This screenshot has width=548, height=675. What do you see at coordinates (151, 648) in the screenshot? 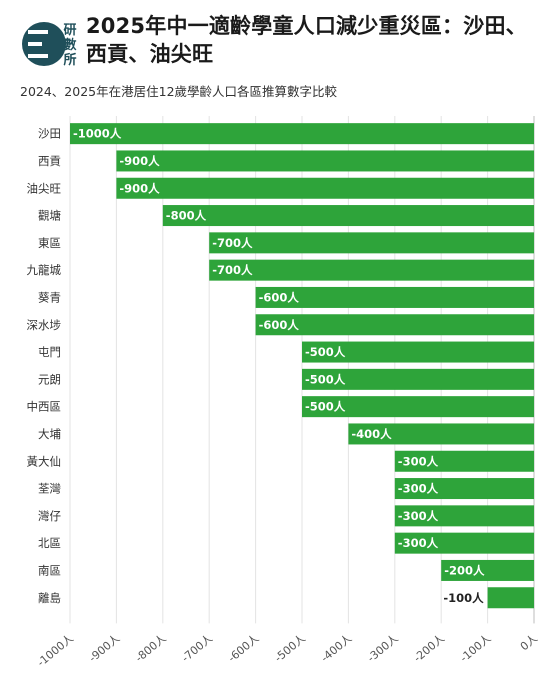
I see `x-tick-label: -800人` at bounding box center [151, 648].